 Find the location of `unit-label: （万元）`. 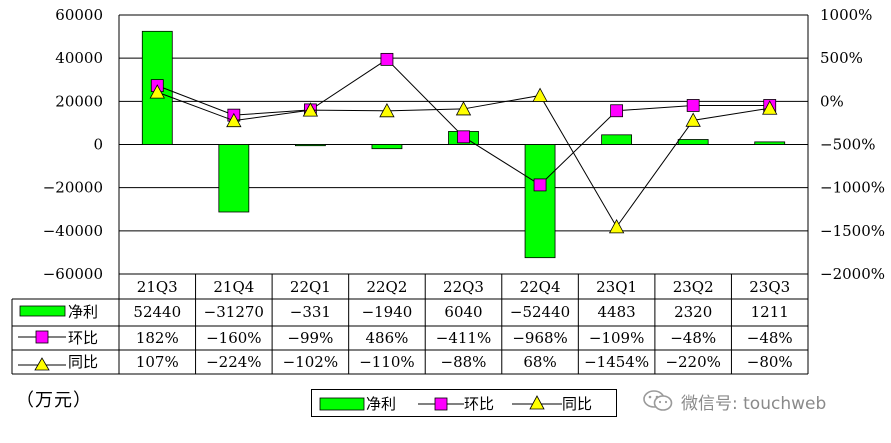

unit-label: （万元） is located at coordinates (54, 400).